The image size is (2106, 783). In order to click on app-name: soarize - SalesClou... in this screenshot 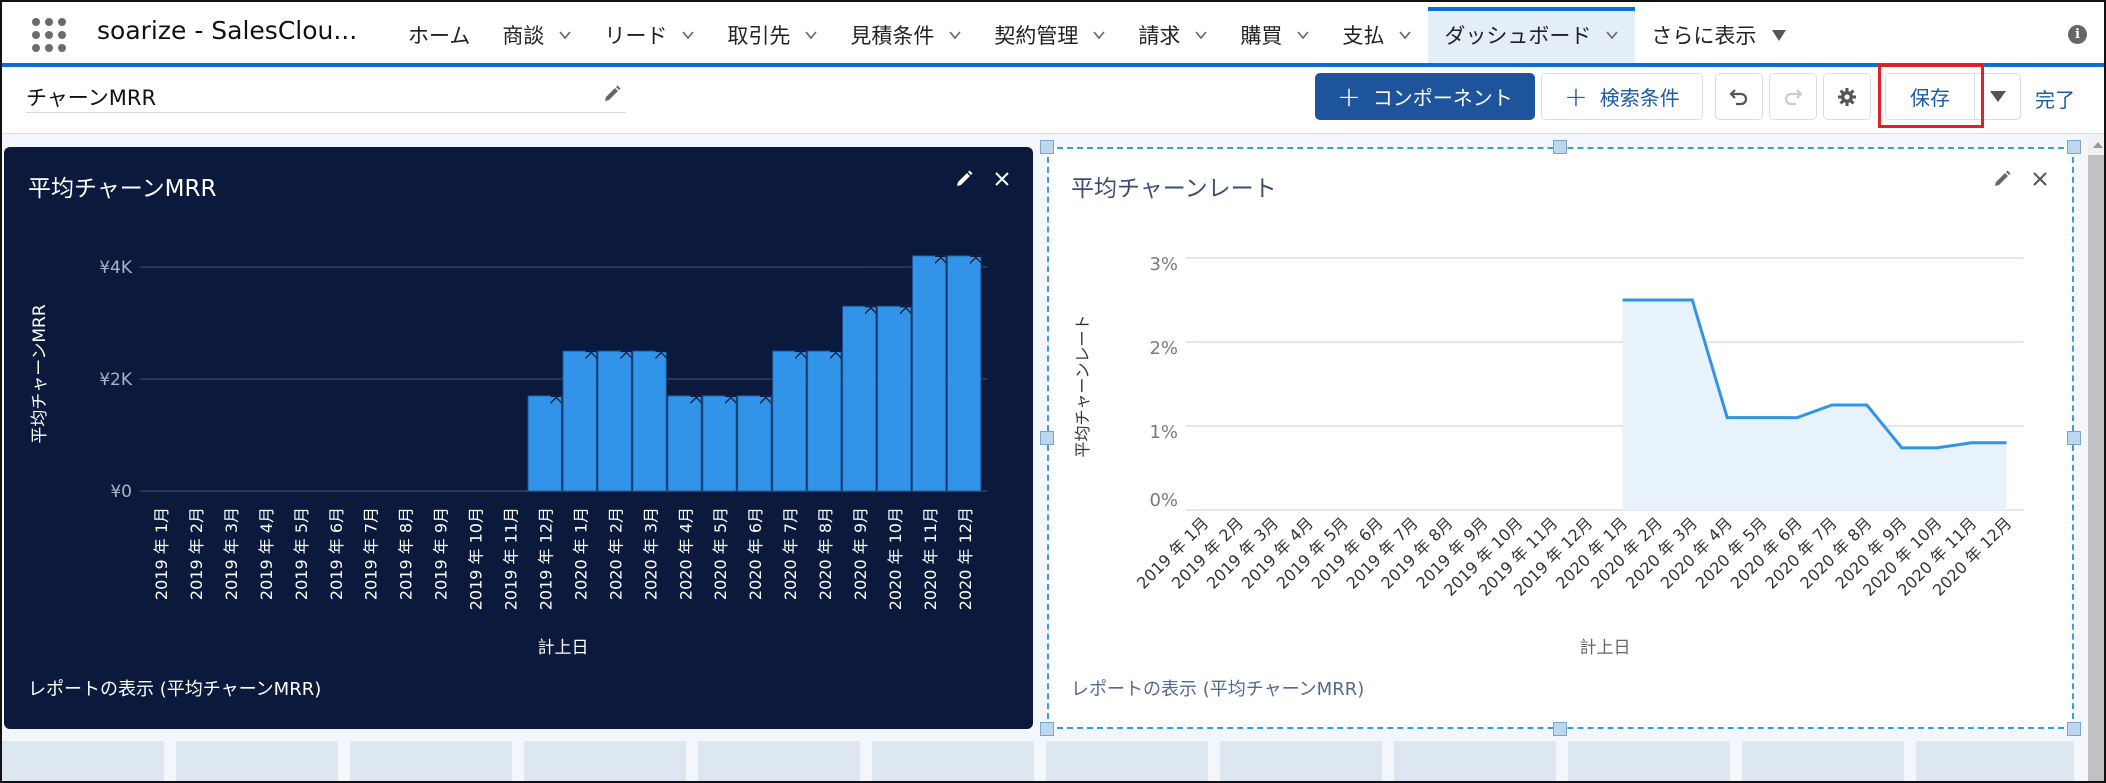, I will do `click(227, 30)`.